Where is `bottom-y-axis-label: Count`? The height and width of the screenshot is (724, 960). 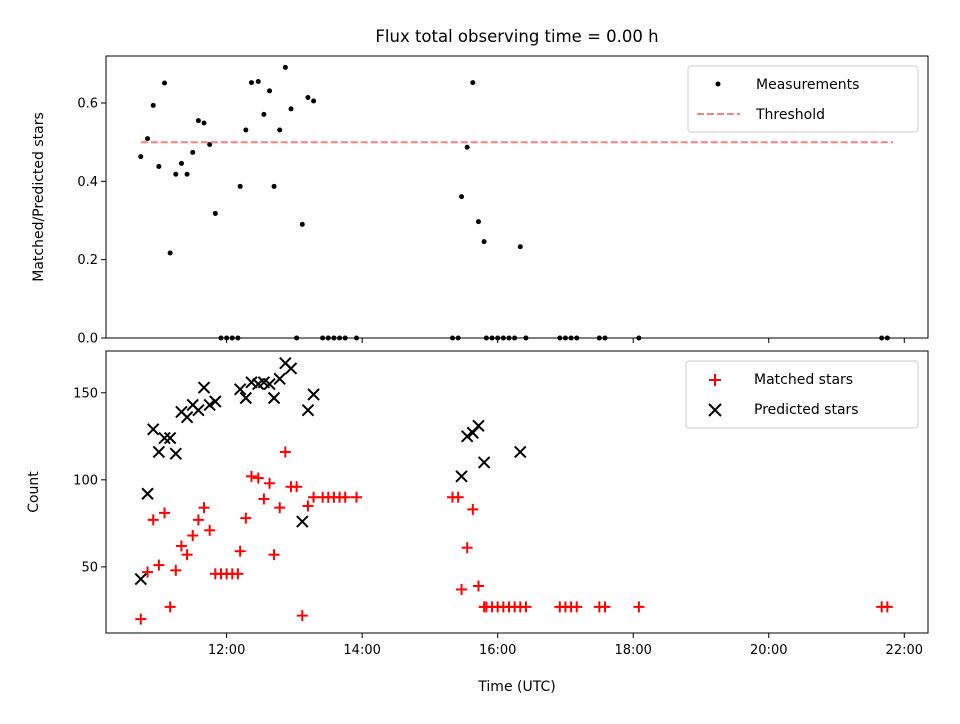
bottom-y-axis-label: Count is located at coordinates (34, 492).